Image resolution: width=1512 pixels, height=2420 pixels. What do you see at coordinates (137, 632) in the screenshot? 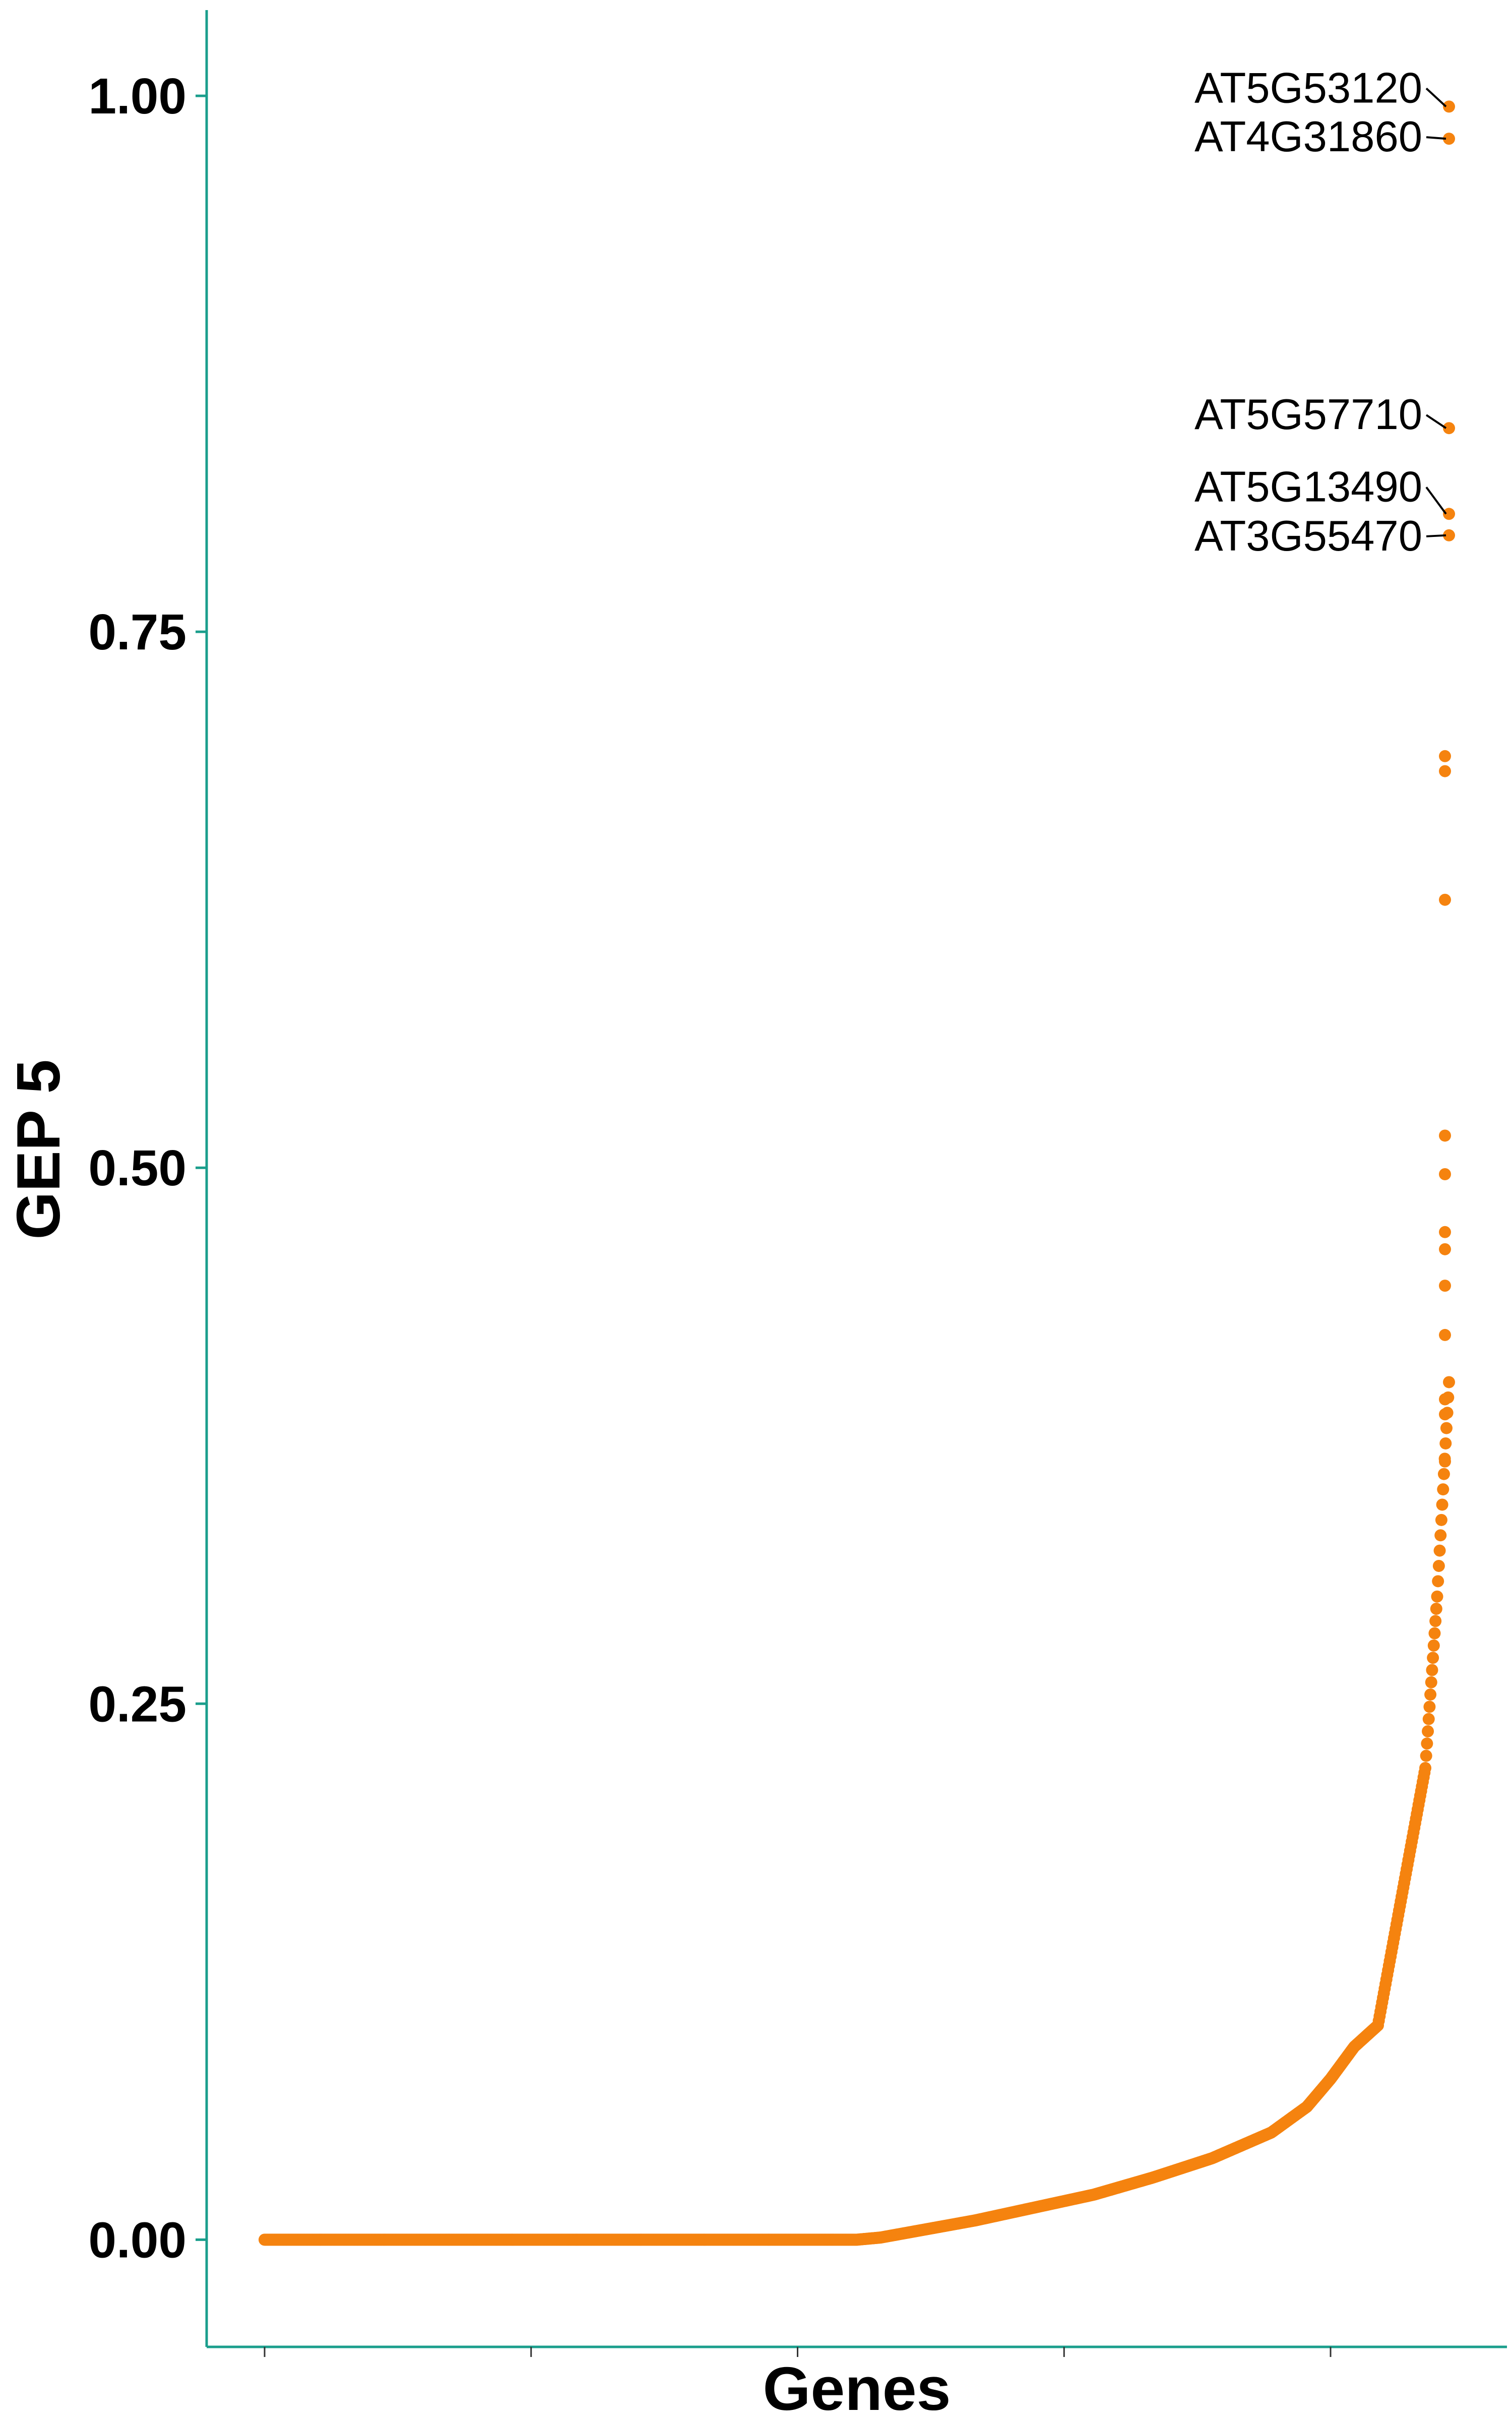
I see `y-tick-label: 0.75` at bounding box center [137, 632].